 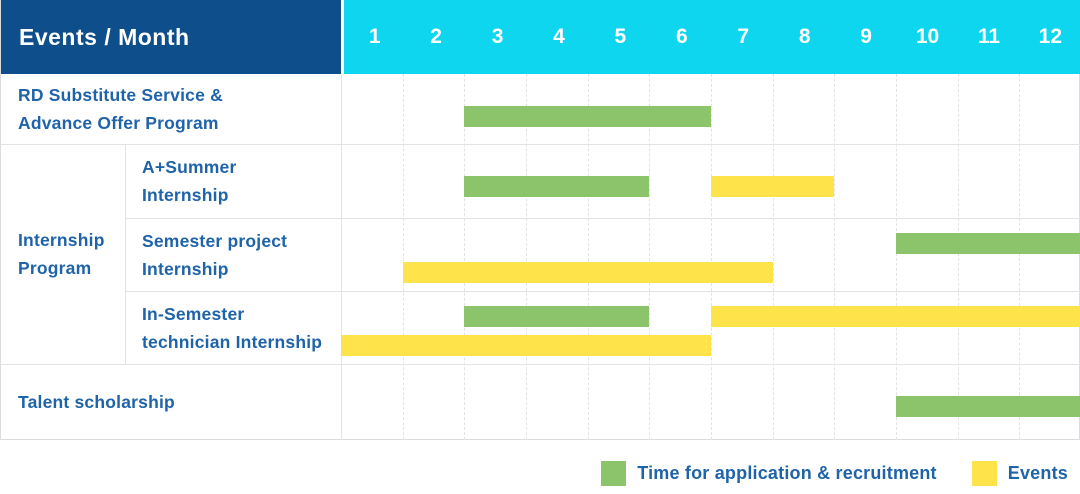 I want to click on row-label-semester-project-internship: Semester project Internship, so click(x=233, y=254).